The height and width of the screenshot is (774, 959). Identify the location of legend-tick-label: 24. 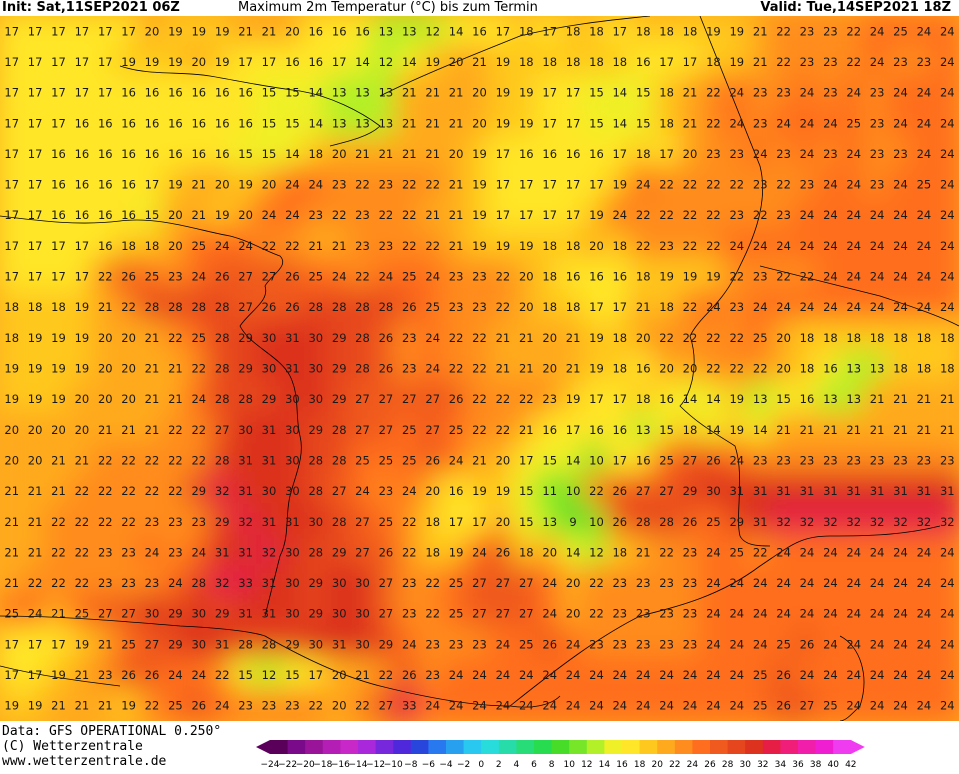
(693, 765).